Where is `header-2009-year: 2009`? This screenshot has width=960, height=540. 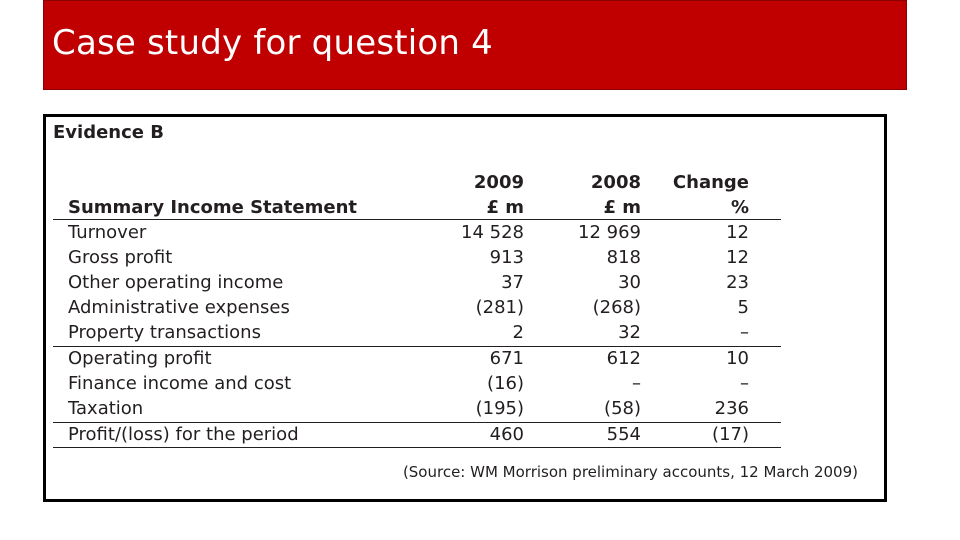
header-2009-year: 2009 is located at coordinates (498, 182).